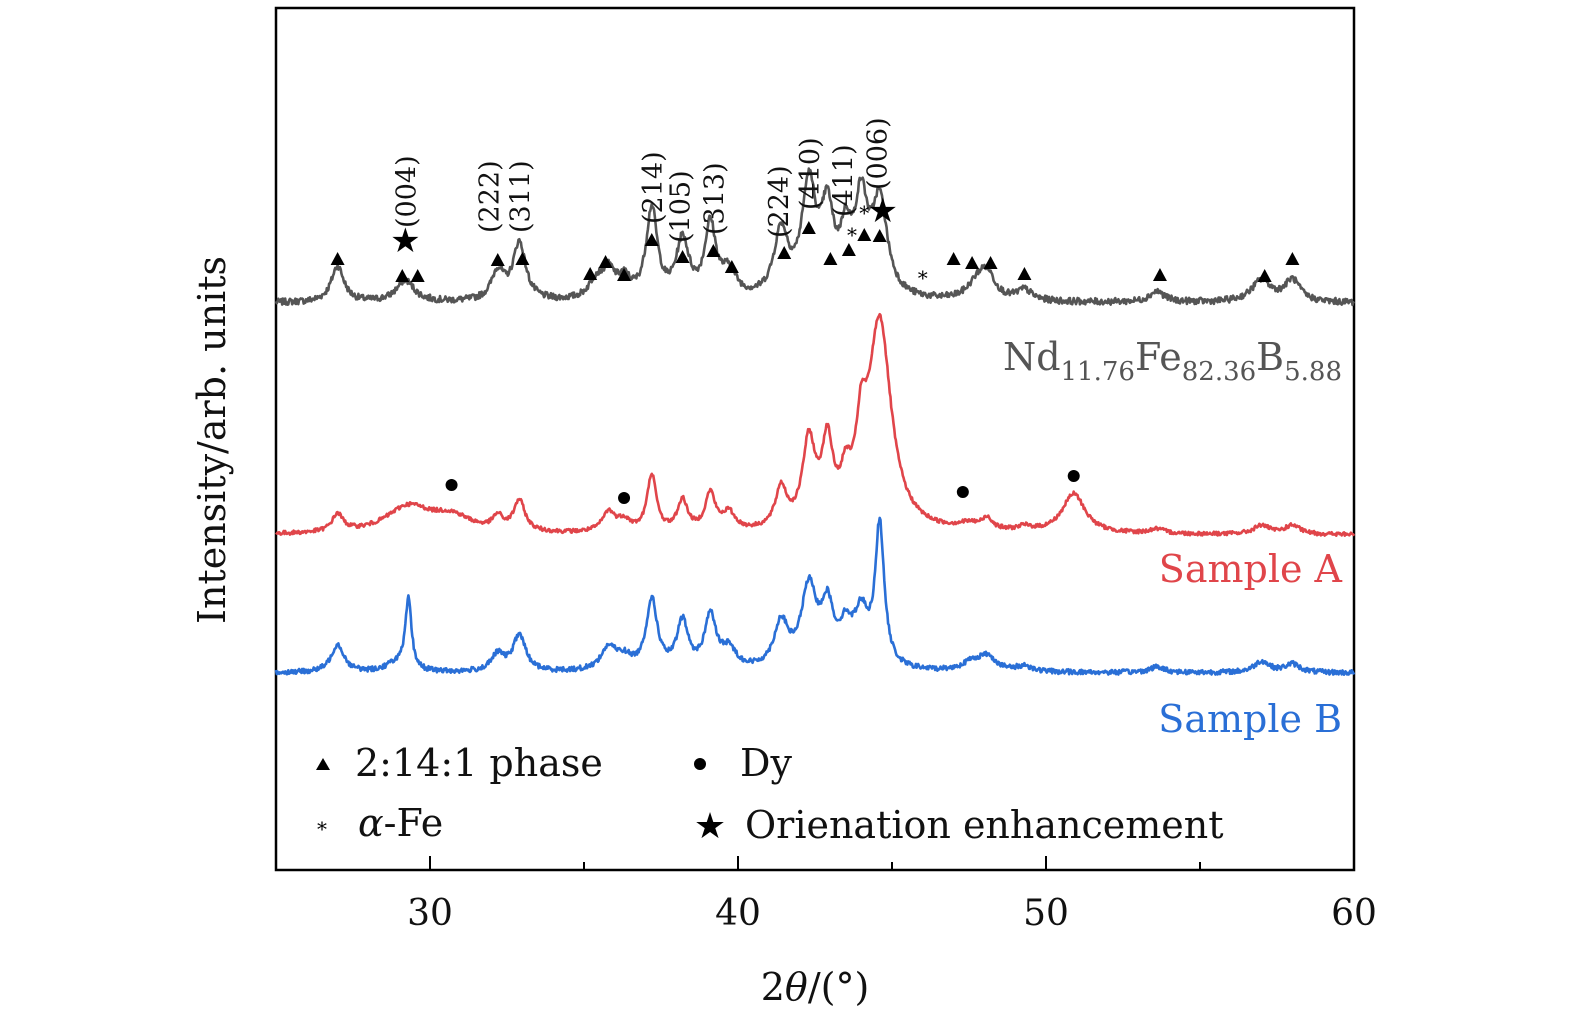 Image resolution: width=1575 pixels, height=1024 pixels. I want to click on x-tick-label: 50, so click(1046, 913).